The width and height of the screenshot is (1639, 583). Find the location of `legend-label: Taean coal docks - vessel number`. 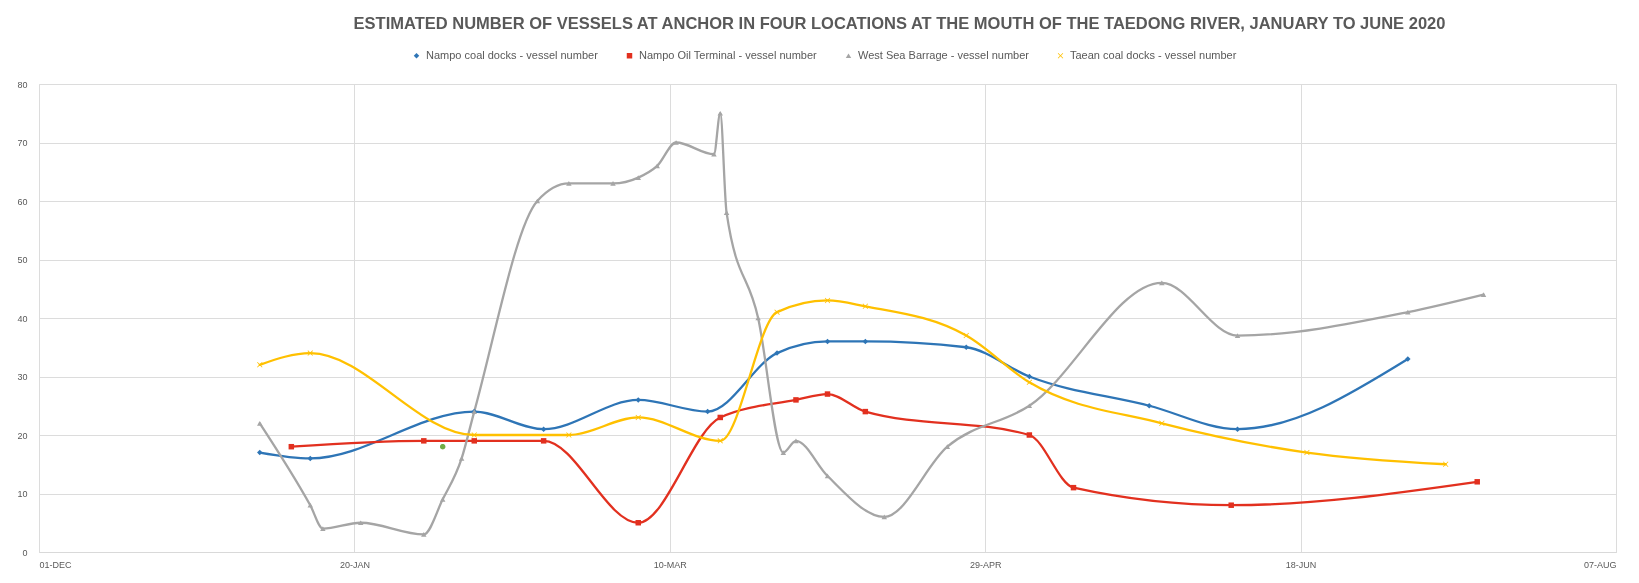

legend-label: Taean coal docks - vessel number is located at coordinates (1153, 54).